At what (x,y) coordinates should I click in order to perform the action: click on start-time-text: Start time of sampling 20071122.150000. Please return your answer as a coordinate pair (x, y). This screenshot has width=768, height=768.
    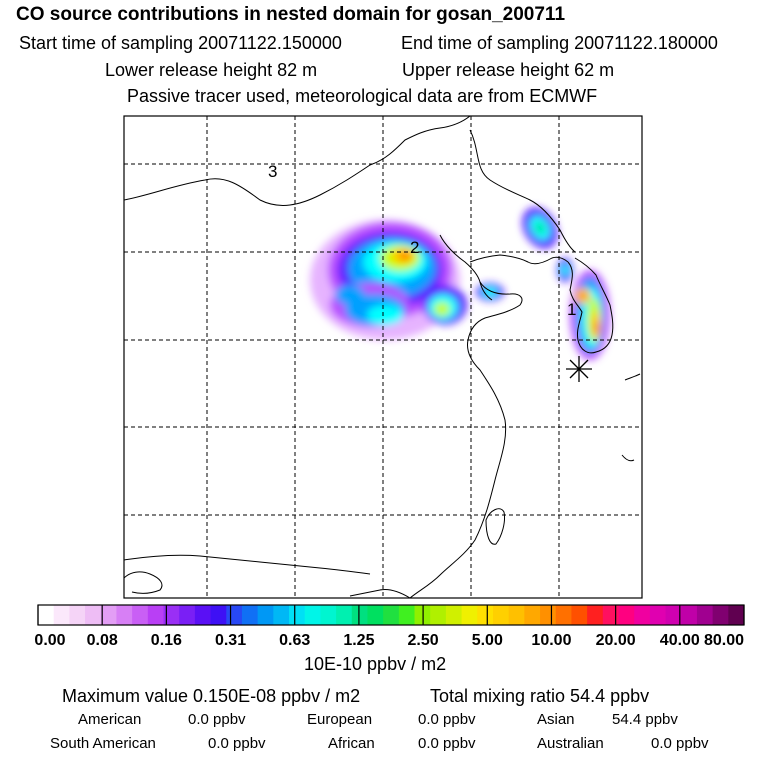
    Looking at the image, I should click on (180, 43).